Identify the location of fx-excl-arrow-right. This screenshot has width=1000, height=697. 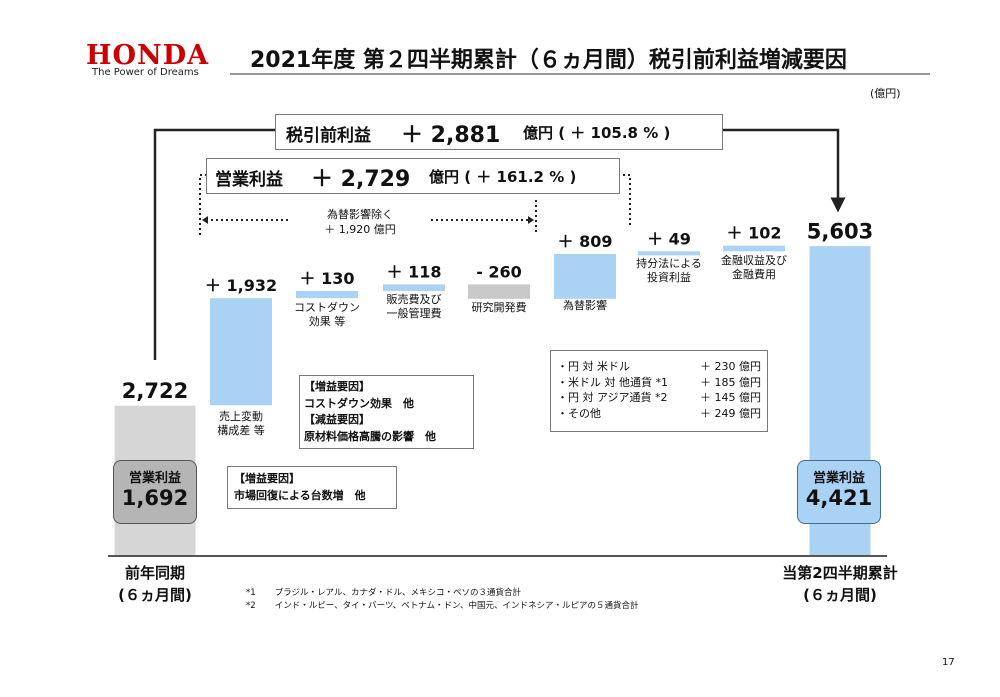
(531, 220).